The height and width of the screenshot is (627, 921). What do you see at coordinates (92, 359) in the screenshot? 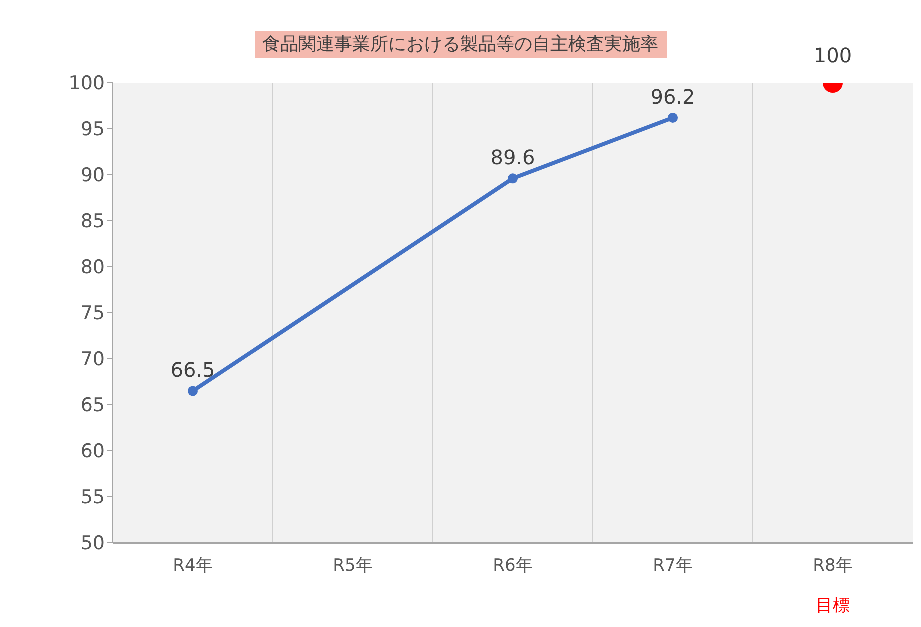
I see `y-tick-label: 70` at bounding box center [92, 359].